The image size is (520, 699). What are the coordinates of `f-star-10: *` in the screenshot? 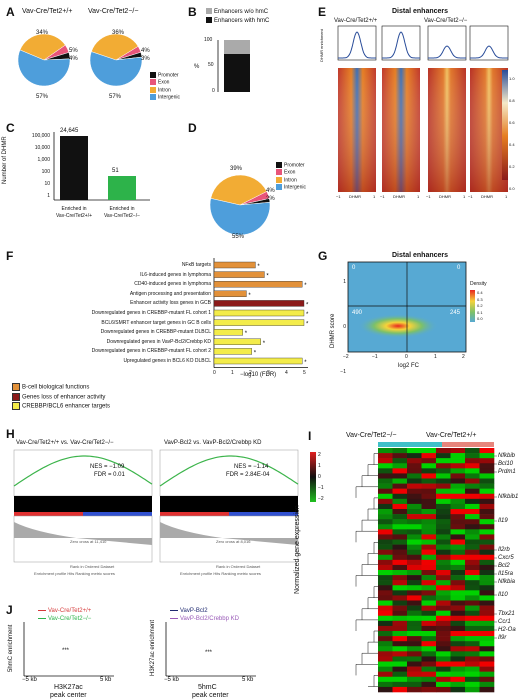 It's located at (305, 363).